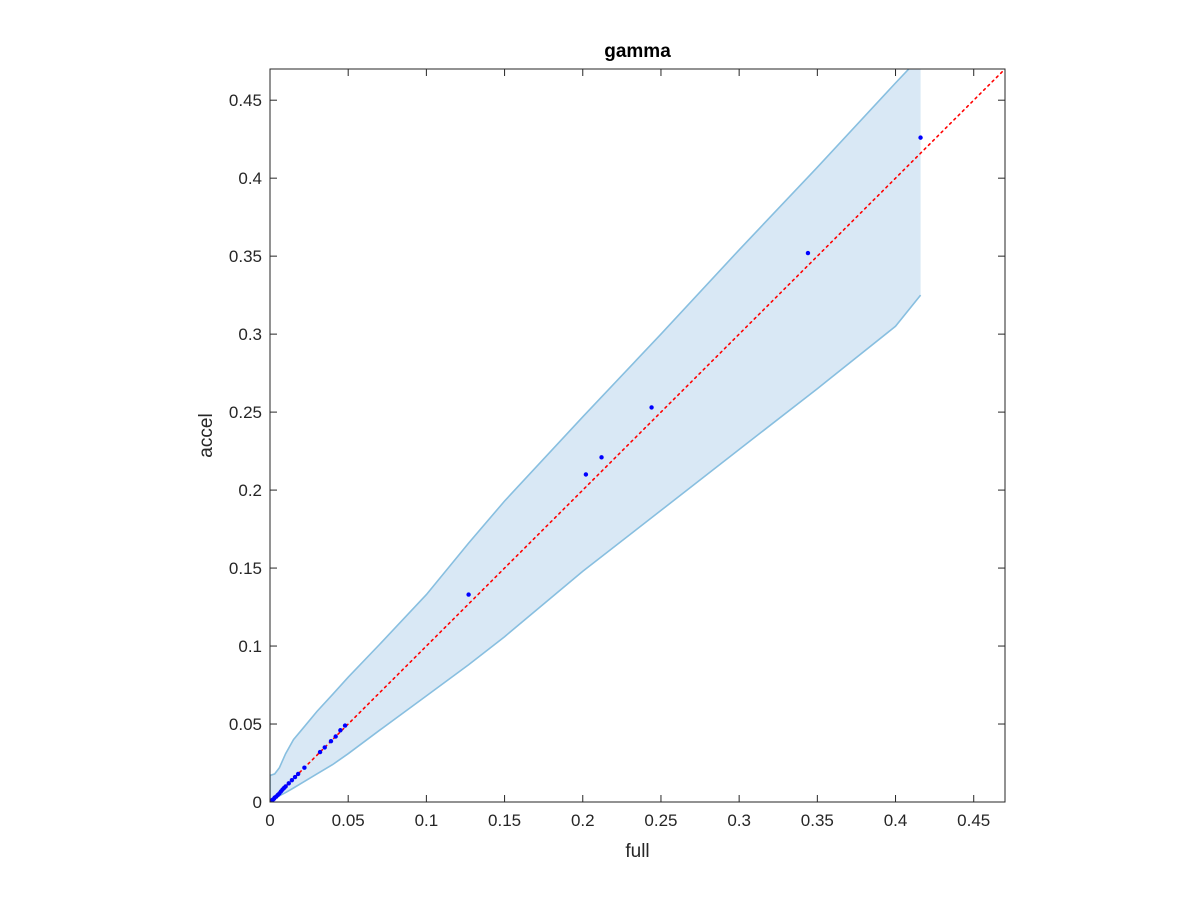 This screenshot has height=900, width=1200. Describe the element at coordinates (250, 490) in the screenshot. I see `y-tick-label: 0.2` at that location.